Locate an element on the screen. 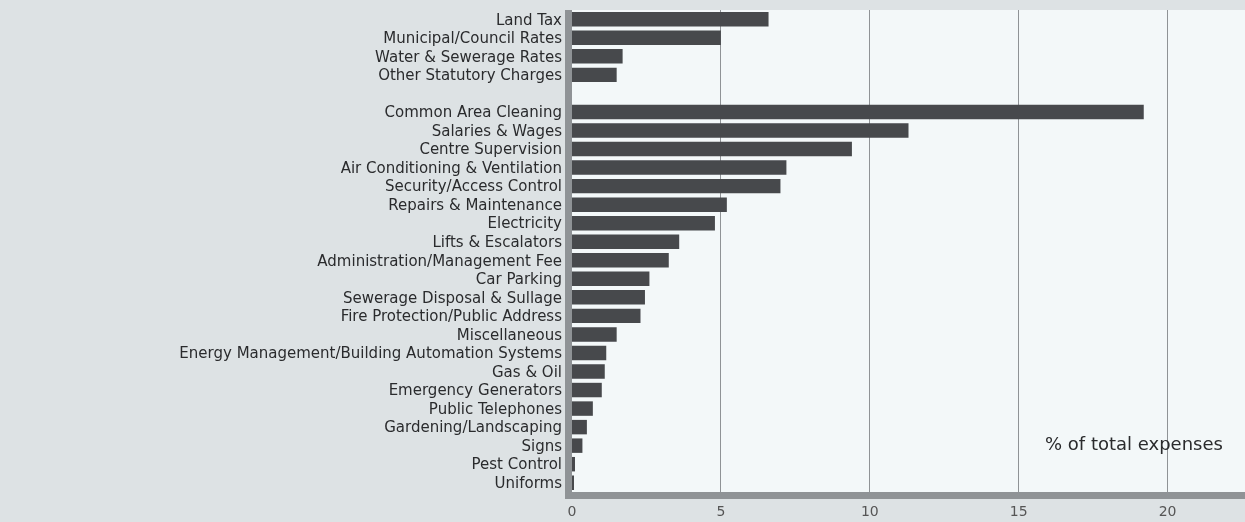 The height and width of the screenshot is (522, 1245). y-tick-label: Gas & Oil is located at coordinates (526, 371).